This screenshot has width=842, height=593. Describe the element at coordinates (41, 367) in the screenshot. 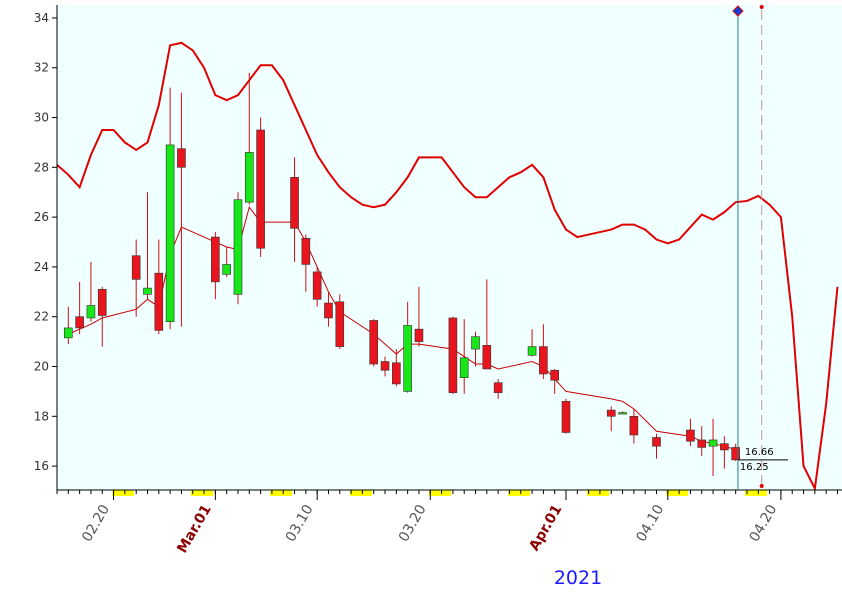

I see `y-tick-label: 20` at that location.